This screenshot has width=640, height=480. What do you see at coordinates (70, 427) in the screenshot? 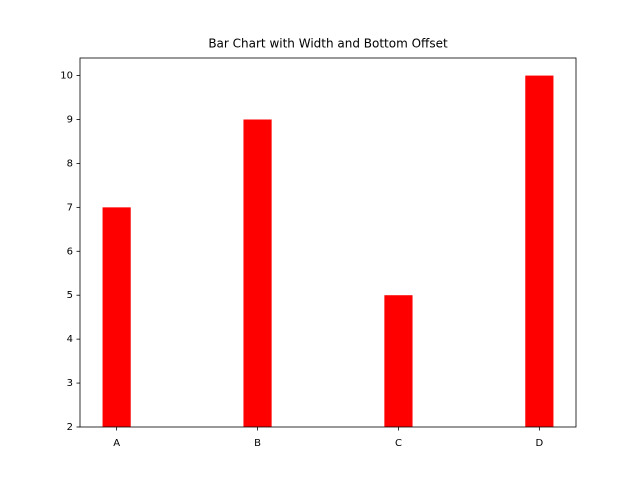
I see `y-tick-label: 2` at bounding box center [70, 427].